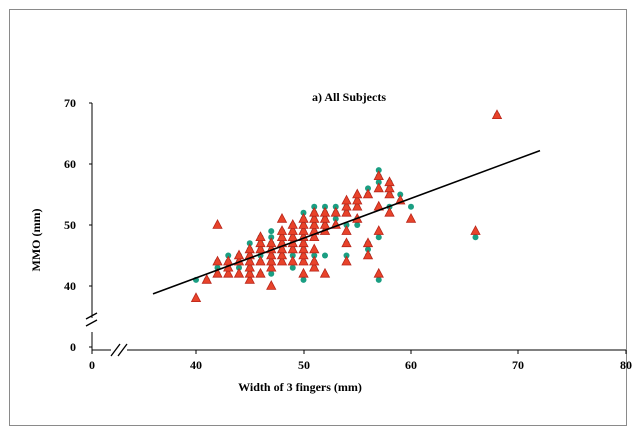 The height and width of the screenshot is (435, 637). What do you see at coordinates (70, 164) in the screenshot?
I see `y-tick-label: 60` at bounding box center [70, 164].